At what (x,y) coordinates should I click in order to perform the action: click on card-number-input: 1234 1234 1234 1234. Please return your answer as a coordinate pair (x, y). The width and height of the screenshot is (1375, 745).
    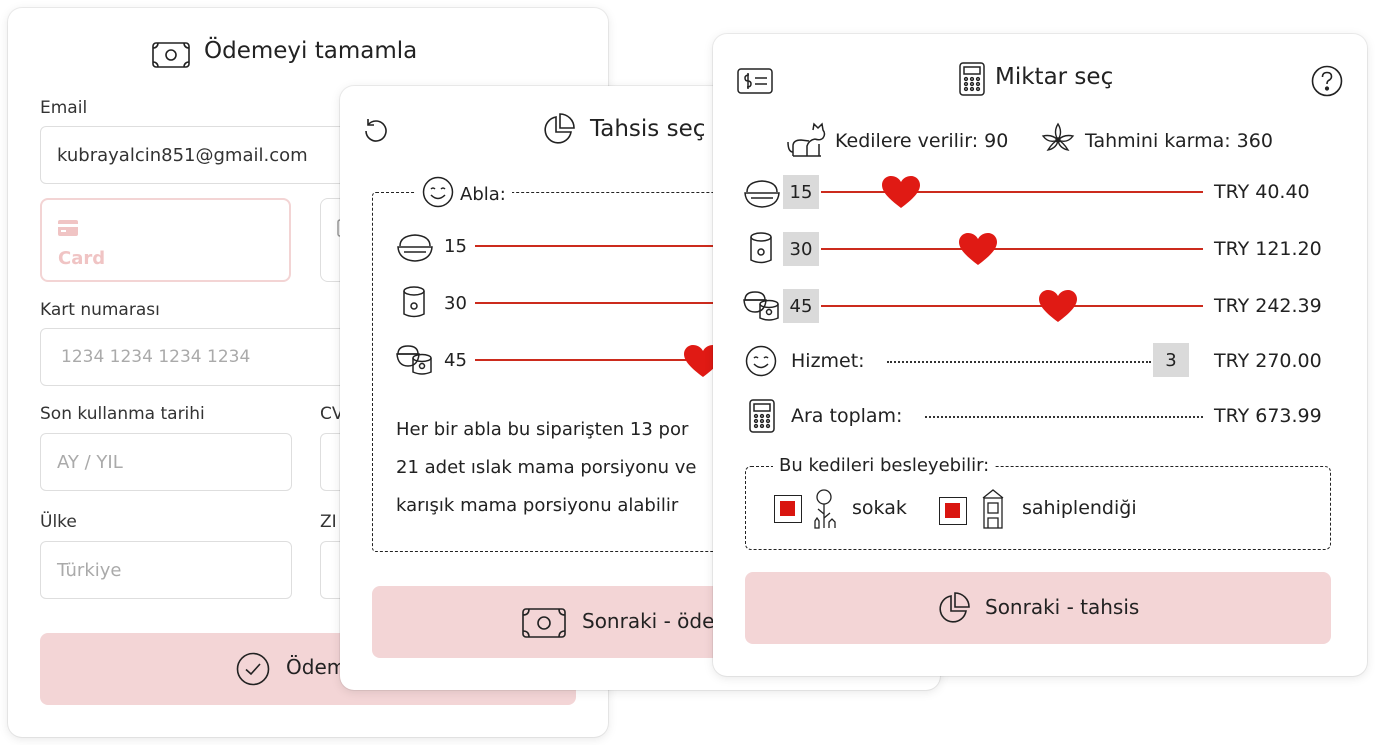
    Looking at the image, I should click on (200, 357).